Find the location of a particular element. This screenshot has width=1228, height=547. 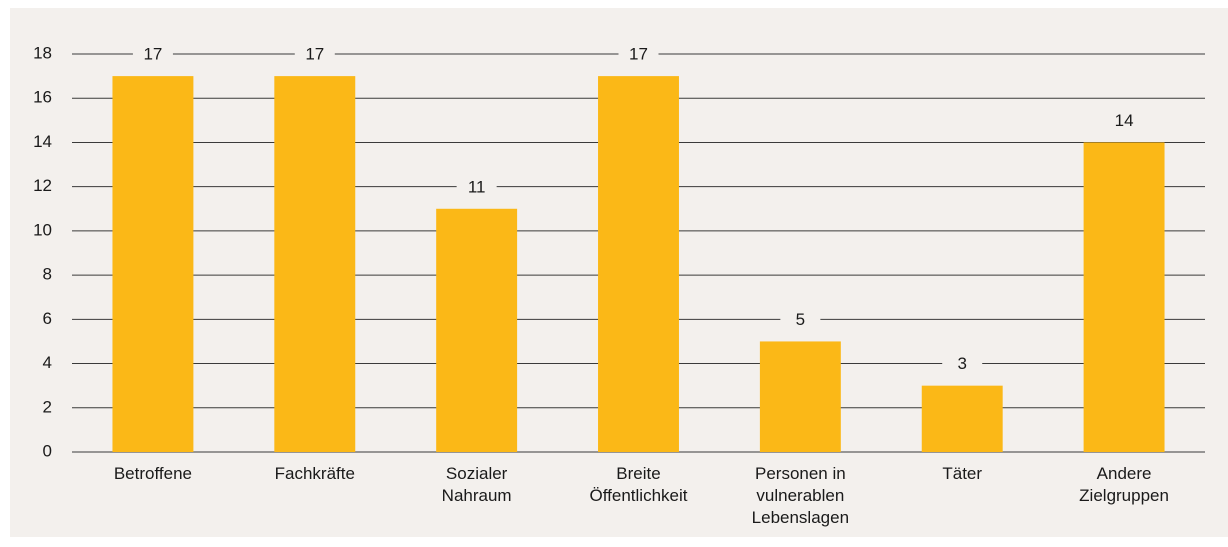

x-tick-label-line: Täter is located at coordinates (962, 473).